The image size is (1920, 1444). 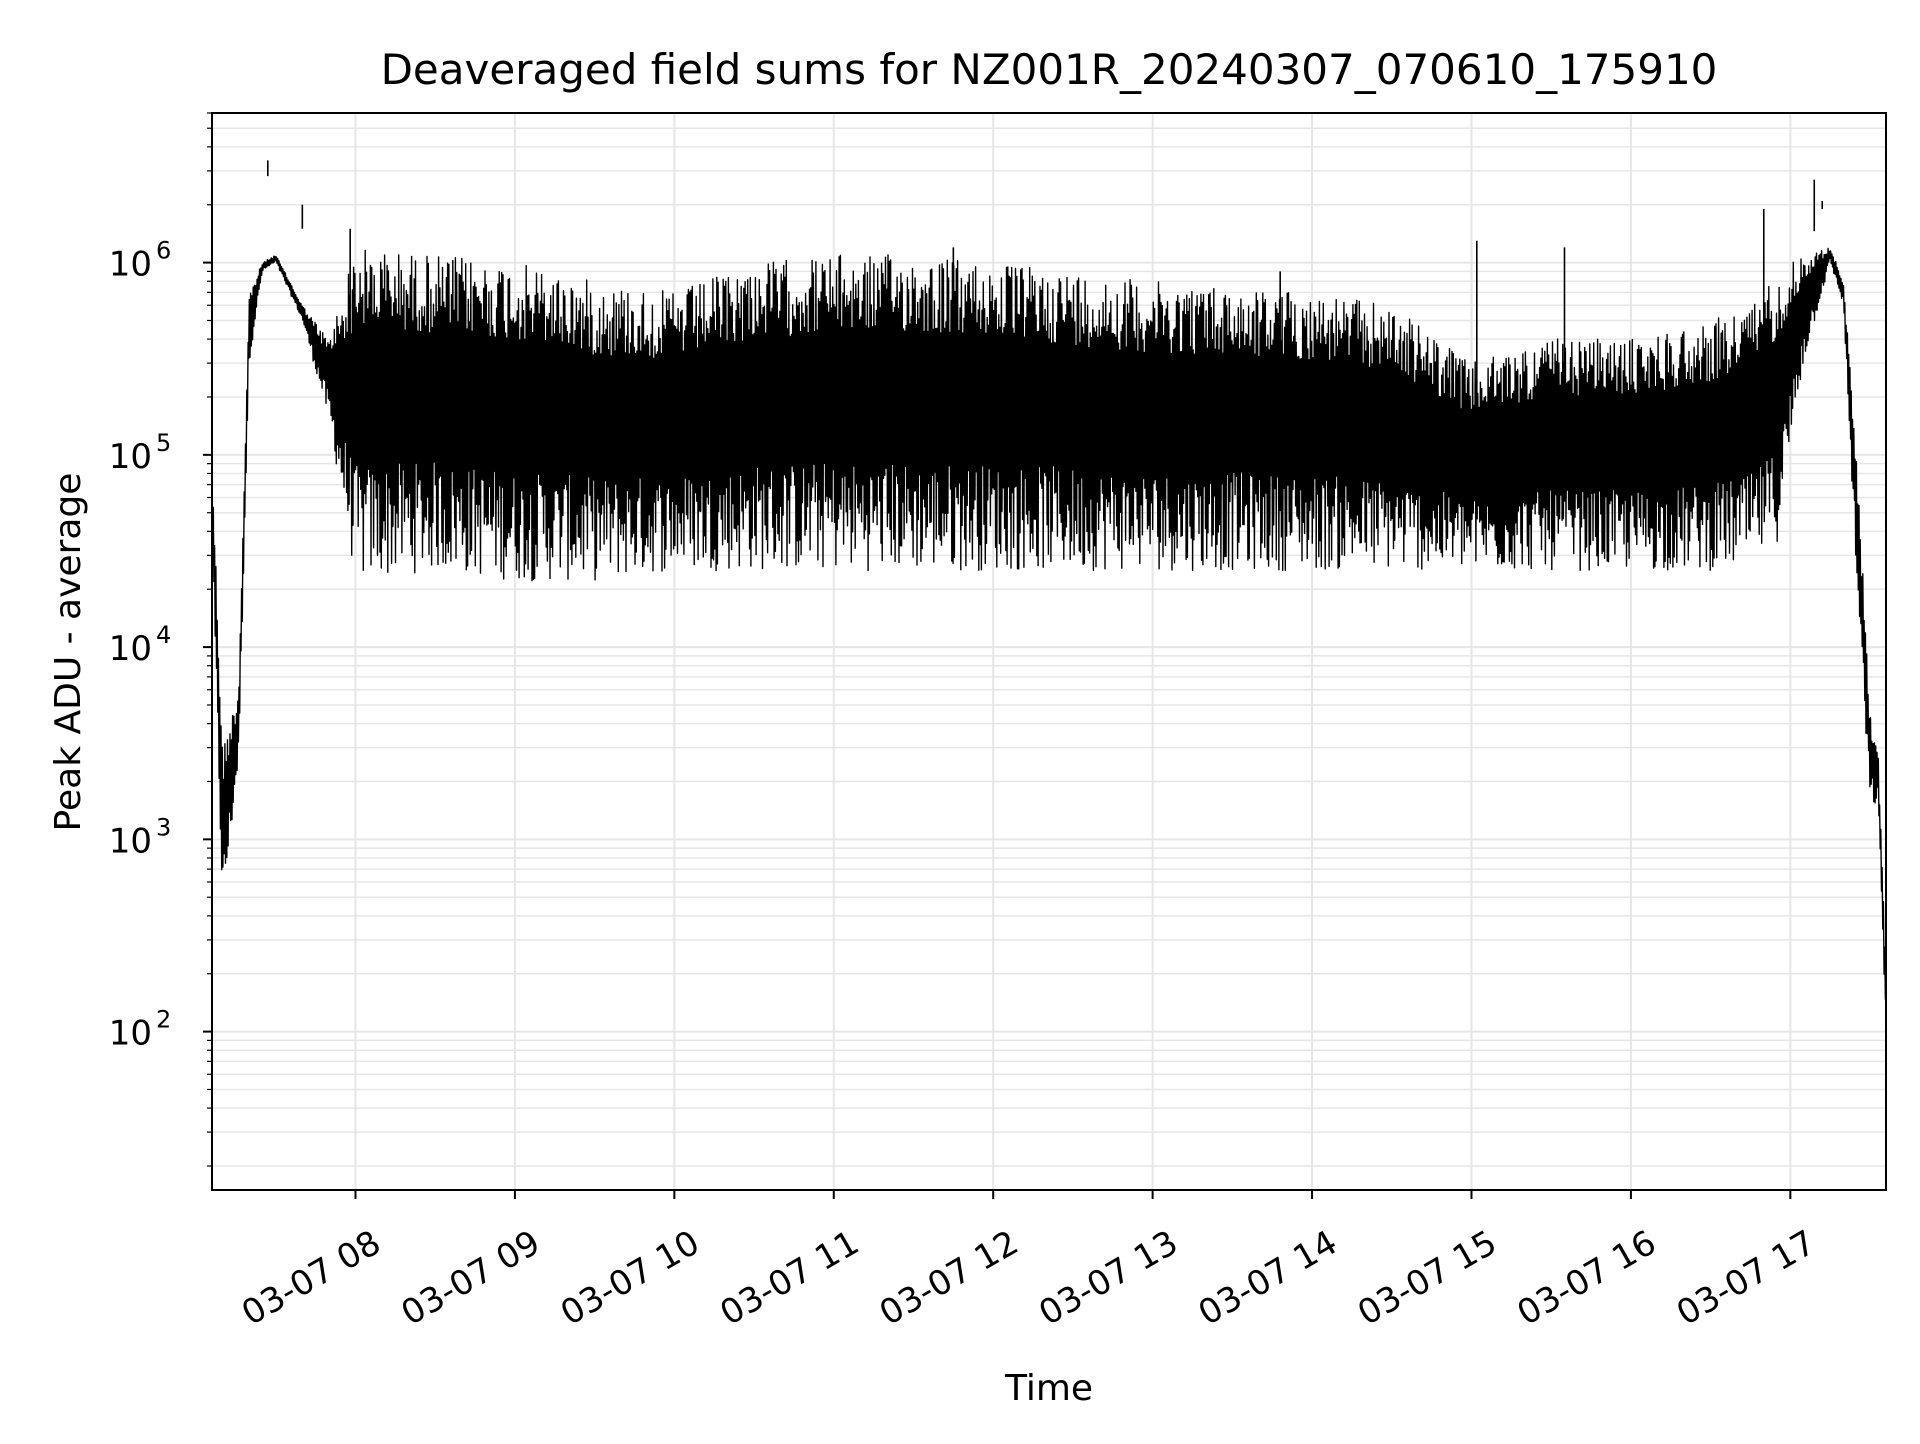 I want to click on y-tick-exponent: 2, so click(x=163, y=1020).